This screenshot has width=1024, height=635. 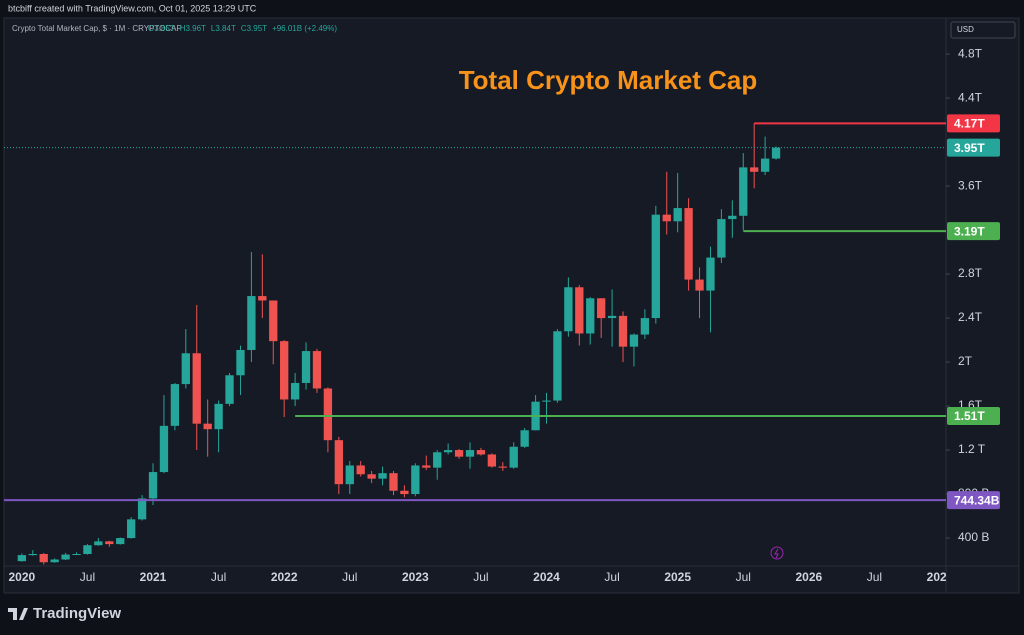 What do you see at coordinates (193, 28) in the screenshot?
I see `ohlc-value: H3.96T` at bounding box center [193, 28].